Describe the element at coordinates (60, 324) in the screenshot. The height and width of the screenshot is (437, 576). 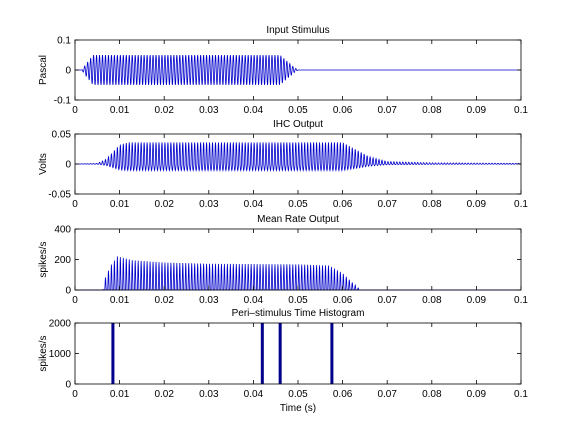
I see `y-tick-label: 2000` at that location.